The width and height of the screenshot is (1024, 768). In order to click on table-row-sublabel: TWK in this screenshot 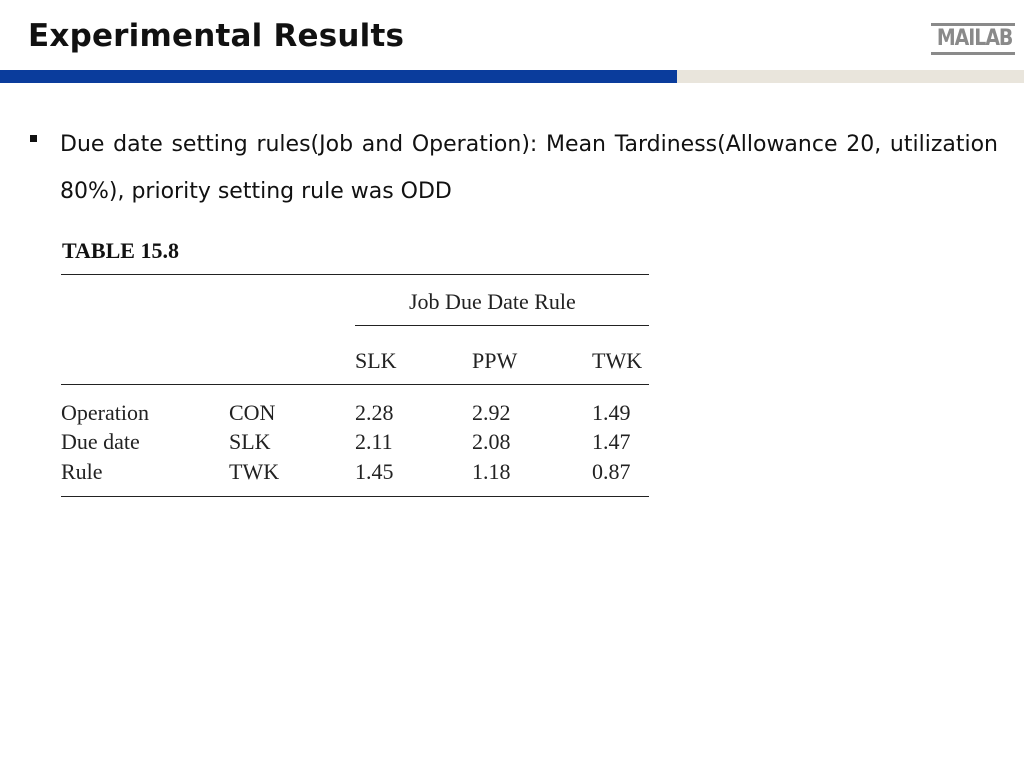, I will do `click(254, 471)`.